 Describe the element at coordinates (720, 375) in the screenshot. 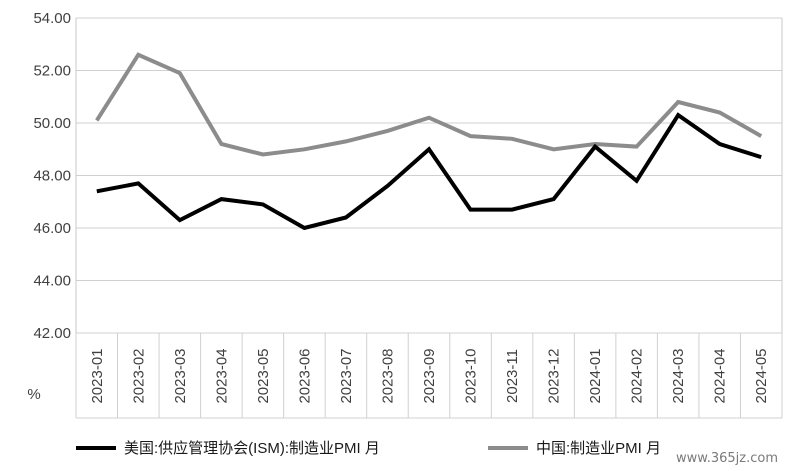

I see `x-tick-label: 2024-04` at that location.